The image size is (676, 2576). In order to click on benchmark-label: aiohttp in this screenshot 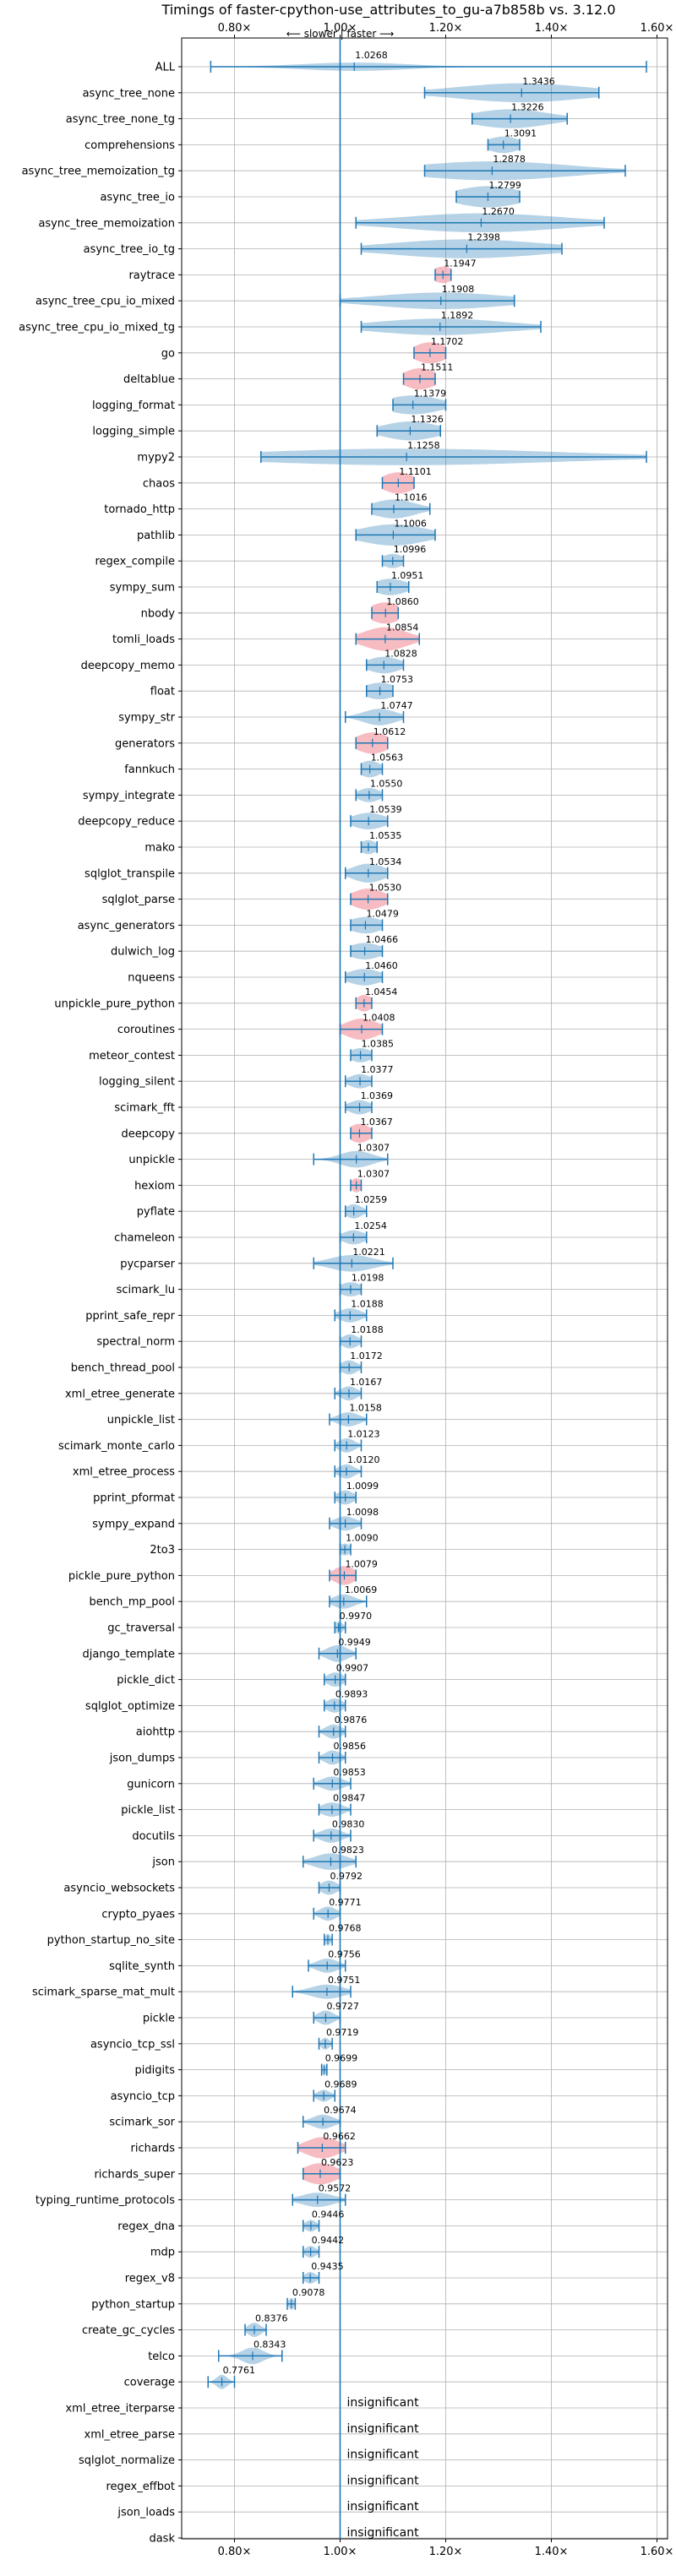, I will do `click(155, 1732)`.